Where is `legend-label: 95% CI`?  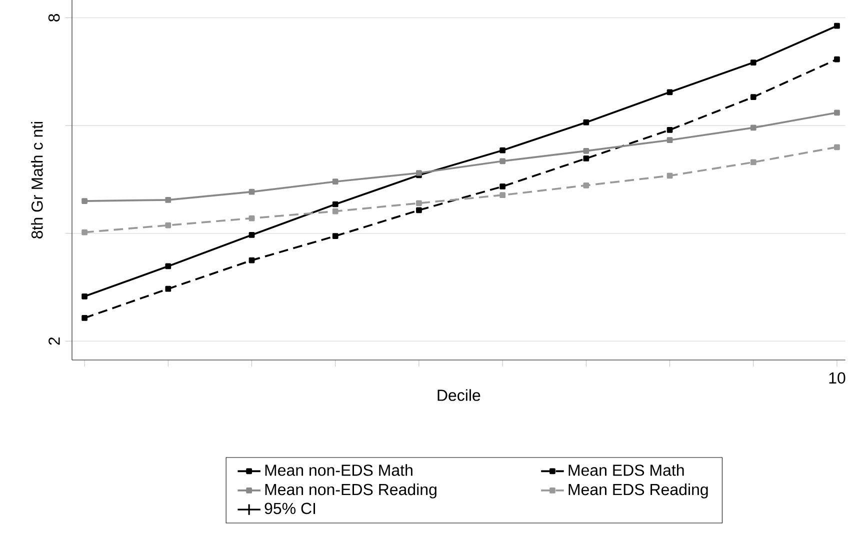 legend-label: 95% CI is located at coordinates (290, 508).